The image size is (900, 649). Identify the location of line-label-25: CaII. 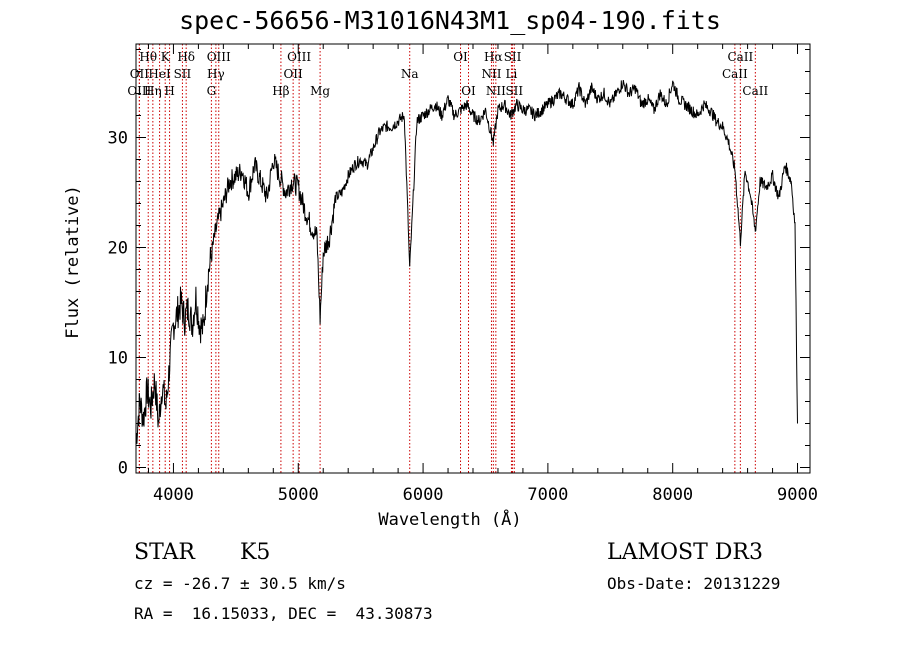
(740, 57).